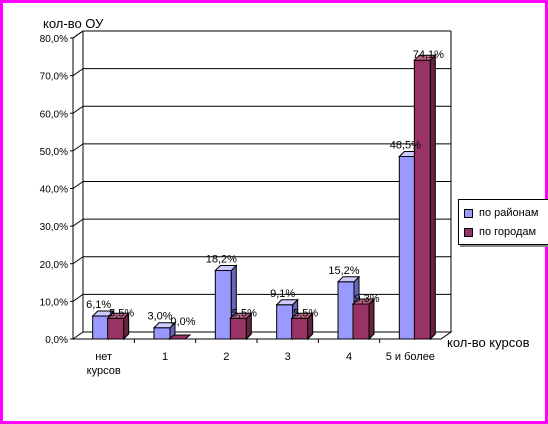  I want to click on floor, so click(262, 335).